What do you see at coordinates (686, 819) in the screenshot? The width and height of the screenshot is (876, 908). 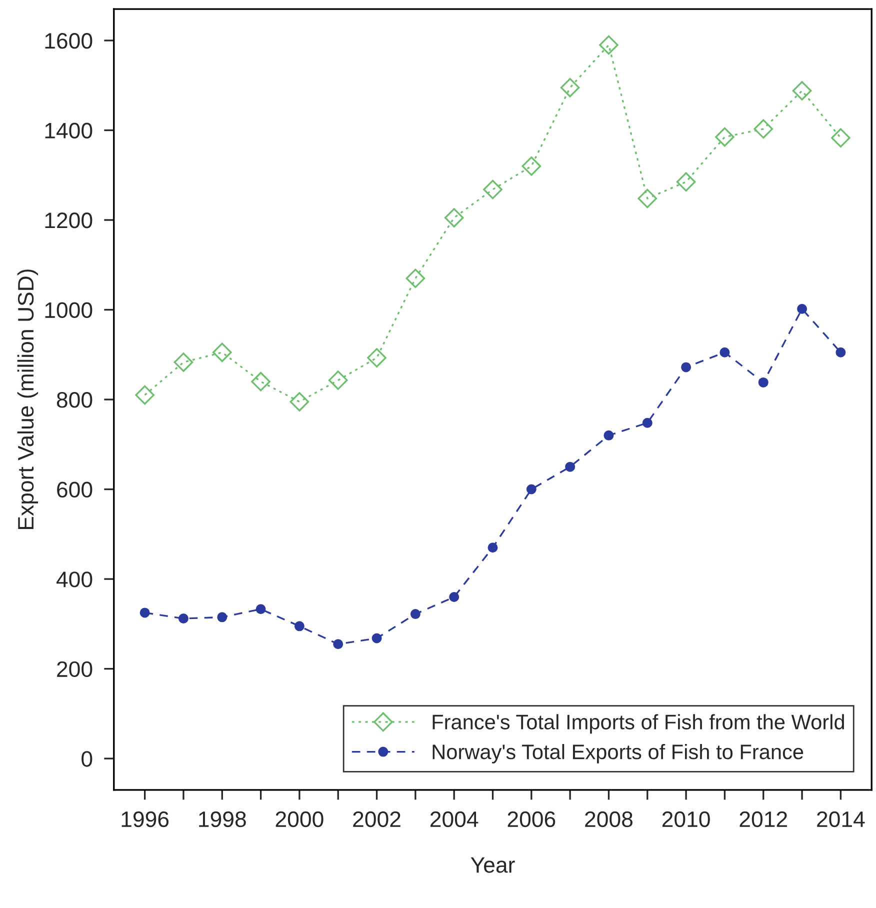 I see `x-tick-label: 2010` at bounding box center [686, 819].